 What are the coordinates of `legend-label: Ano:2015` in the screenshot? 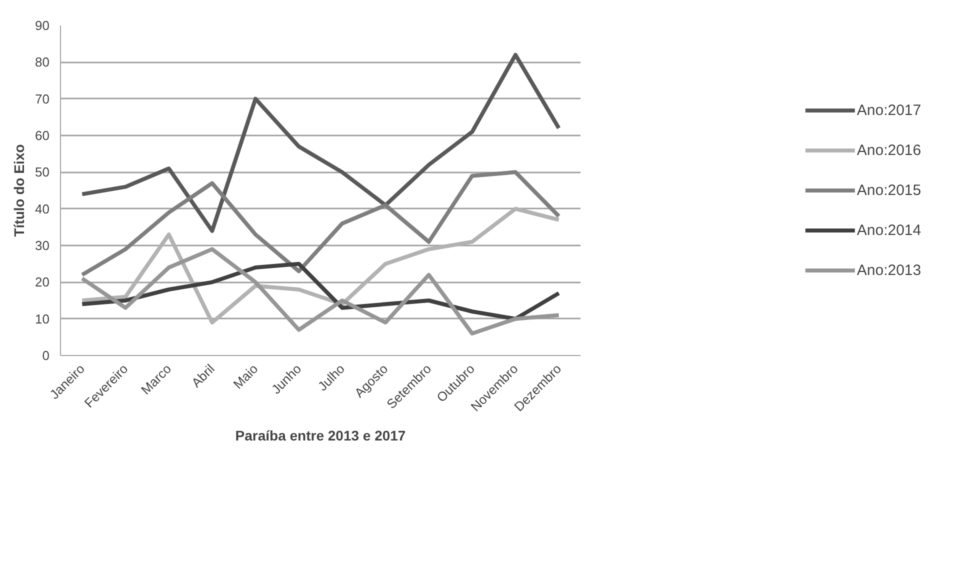 It's located at (889, 190).